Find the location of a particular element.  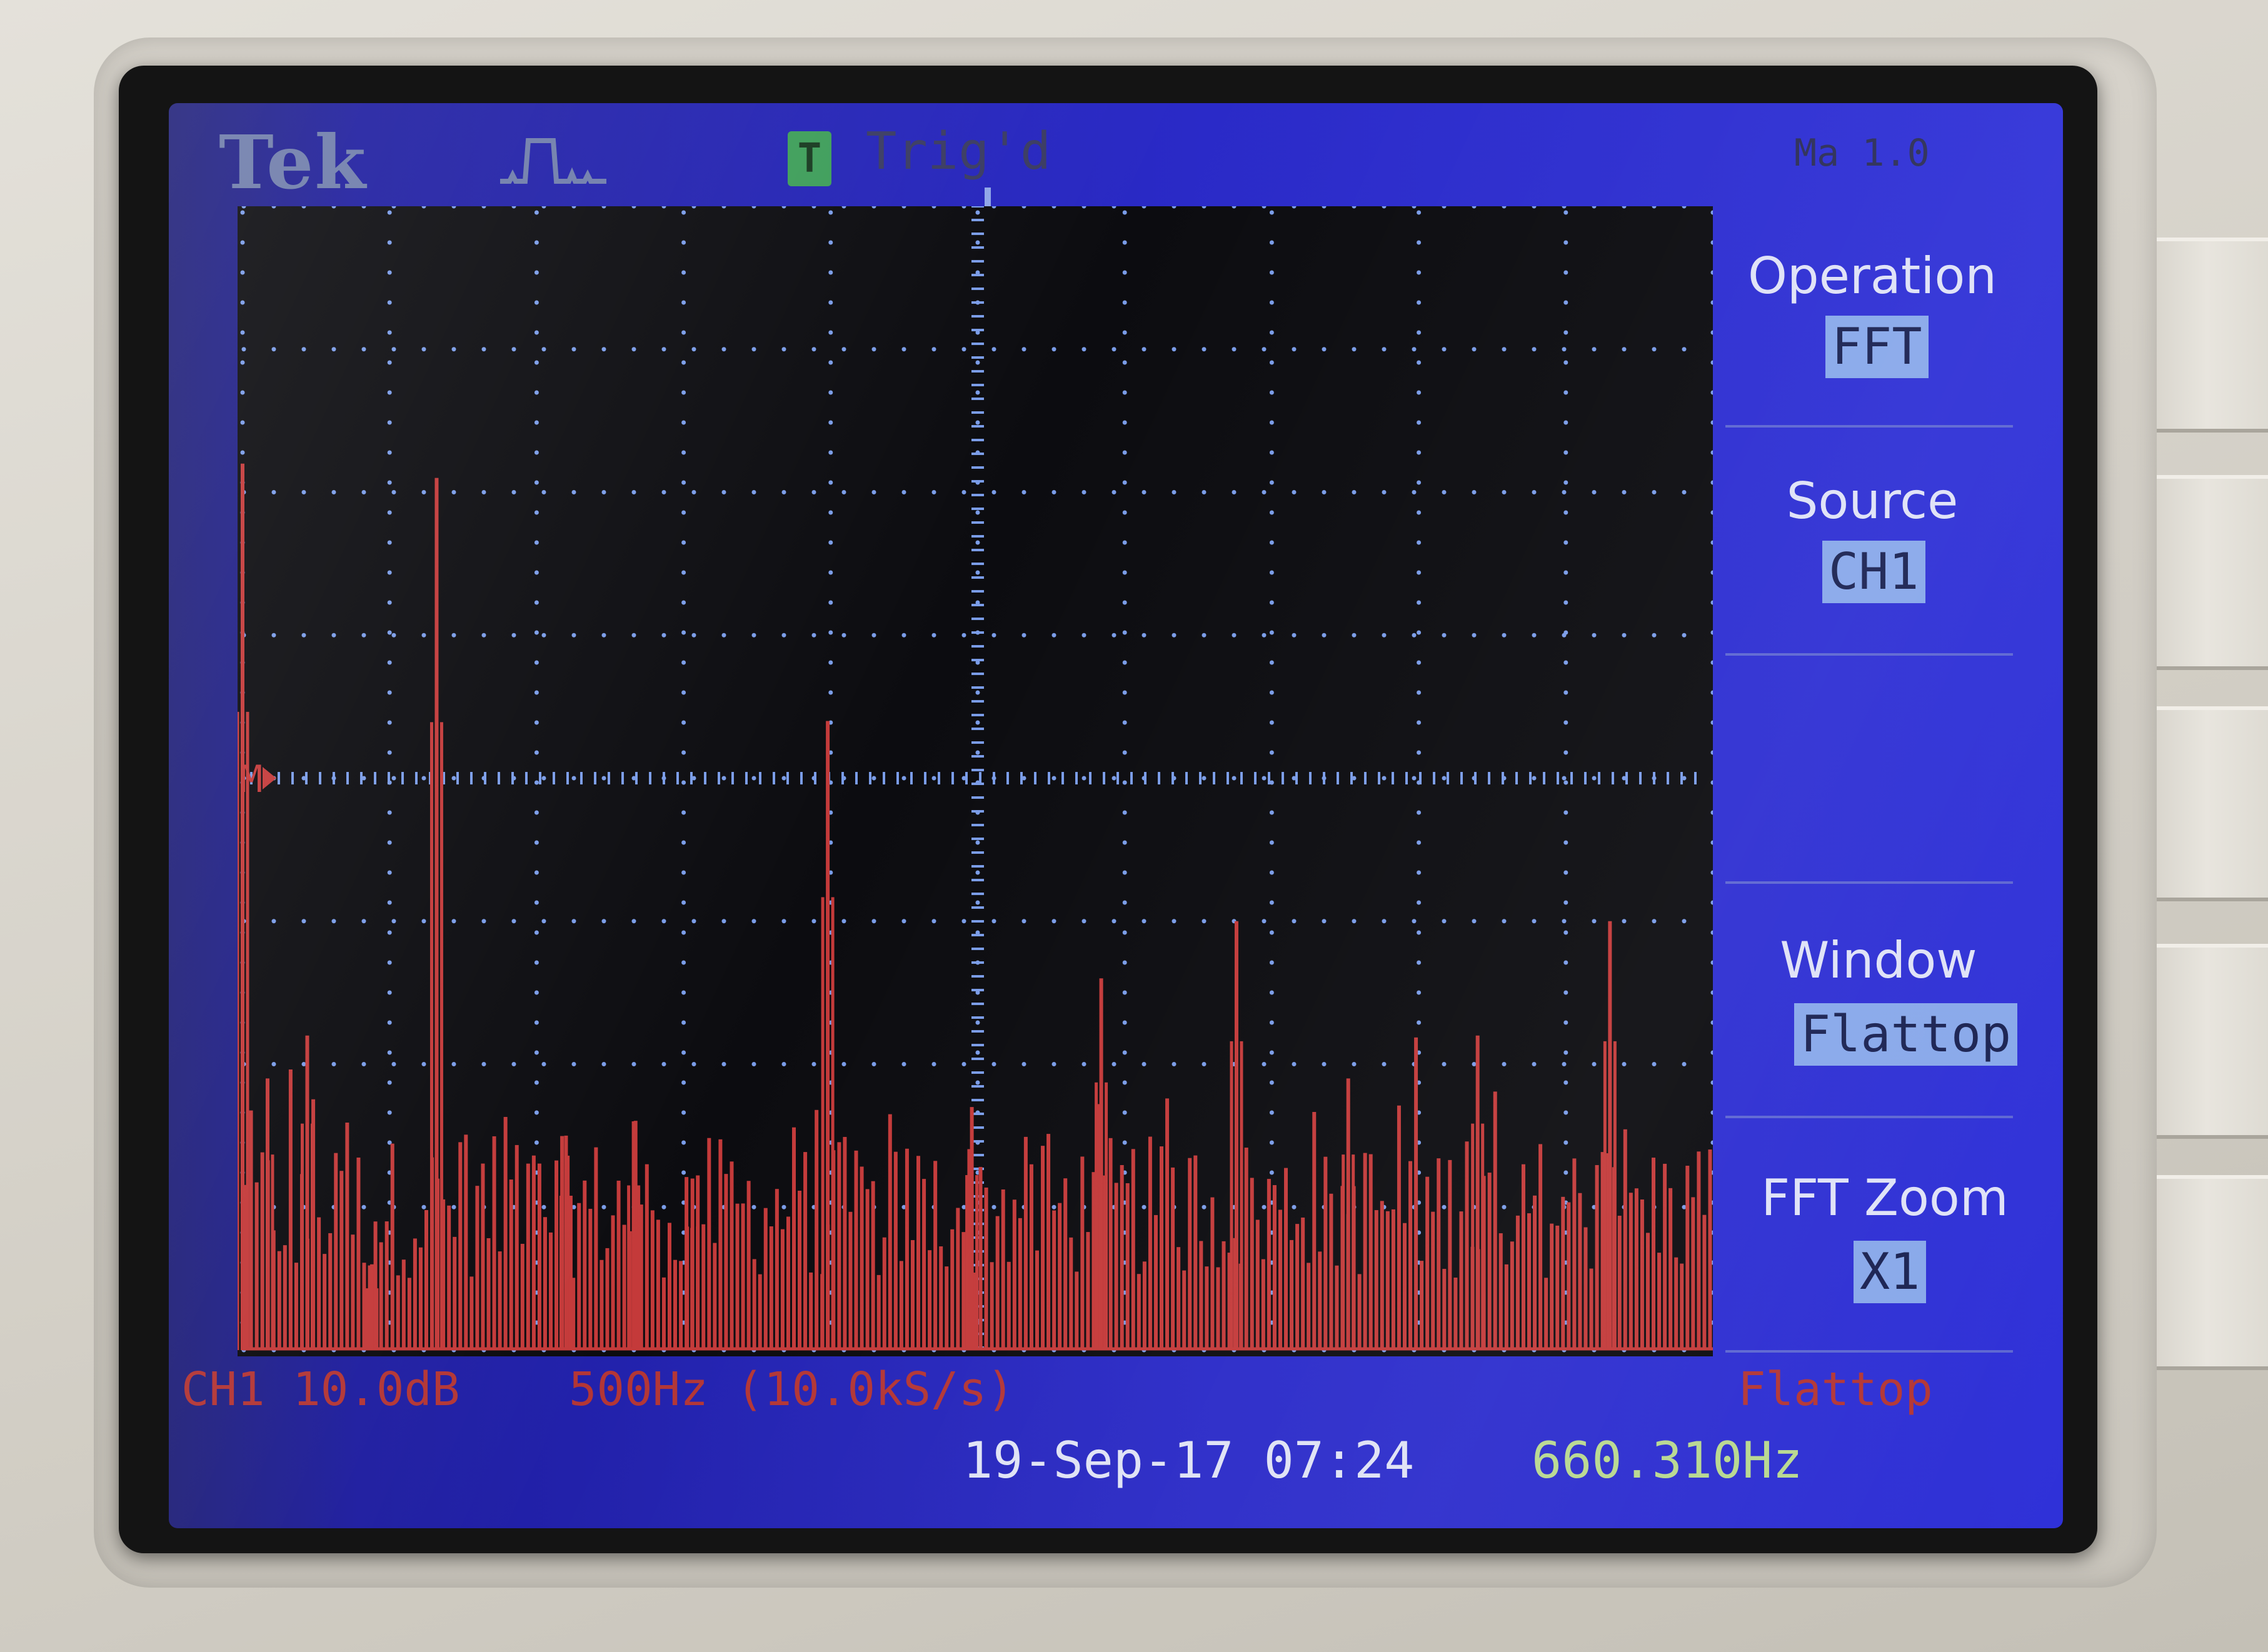

menu-source-value: CH1 is located at coordinates (1873, 572).